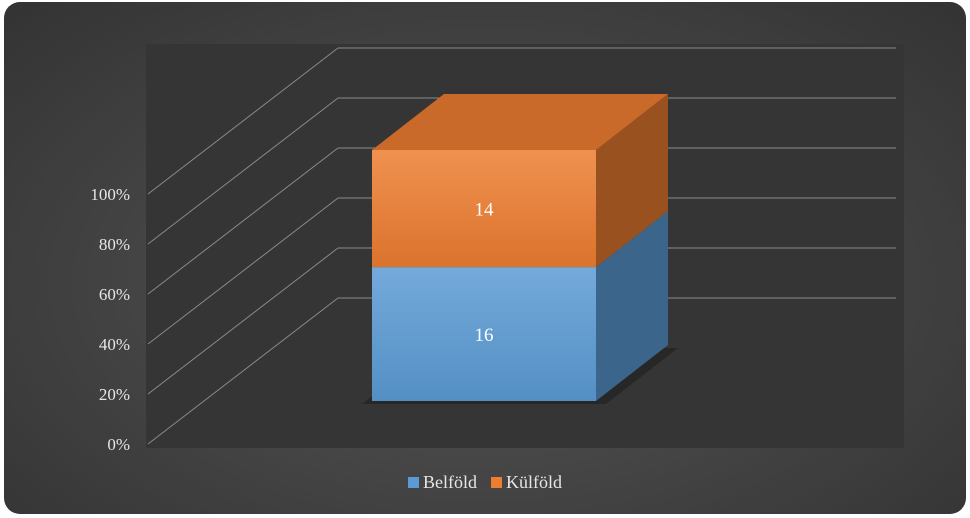  I want to click on legend-label: Külföld, so click(534, 482).